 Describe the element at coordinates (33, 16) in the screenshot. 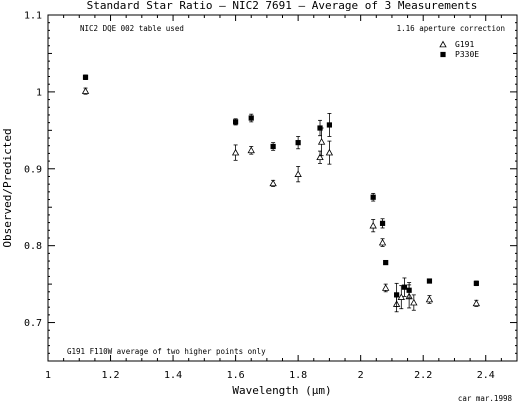

I see `y-tick-label: 1.1` at that location.